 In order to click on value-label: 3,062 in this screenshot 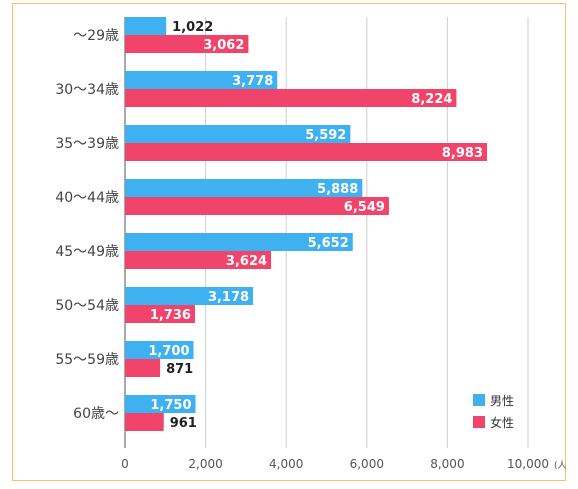, I will do `click(223, 45)`.